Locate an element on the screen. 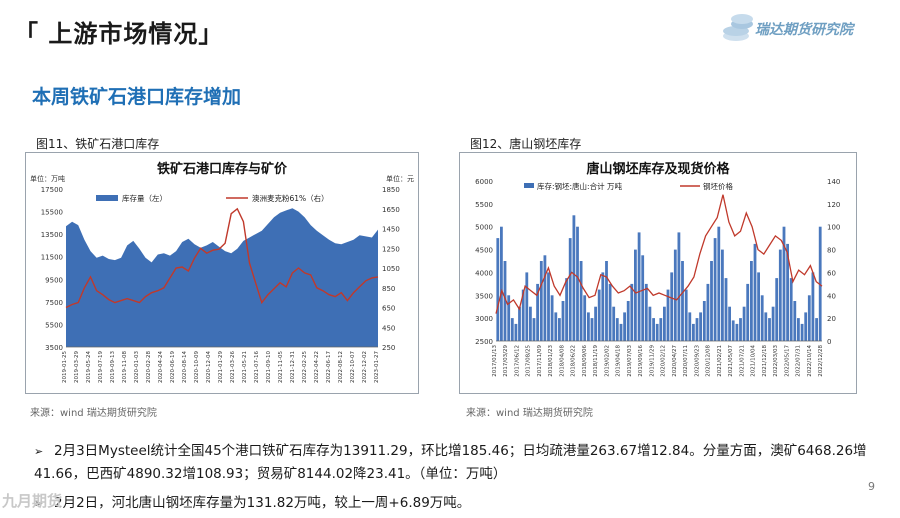 The height and width of the screenshot is (518, 900). x-tick-label: 2019/02/02 is located at coordinates (607, 361).